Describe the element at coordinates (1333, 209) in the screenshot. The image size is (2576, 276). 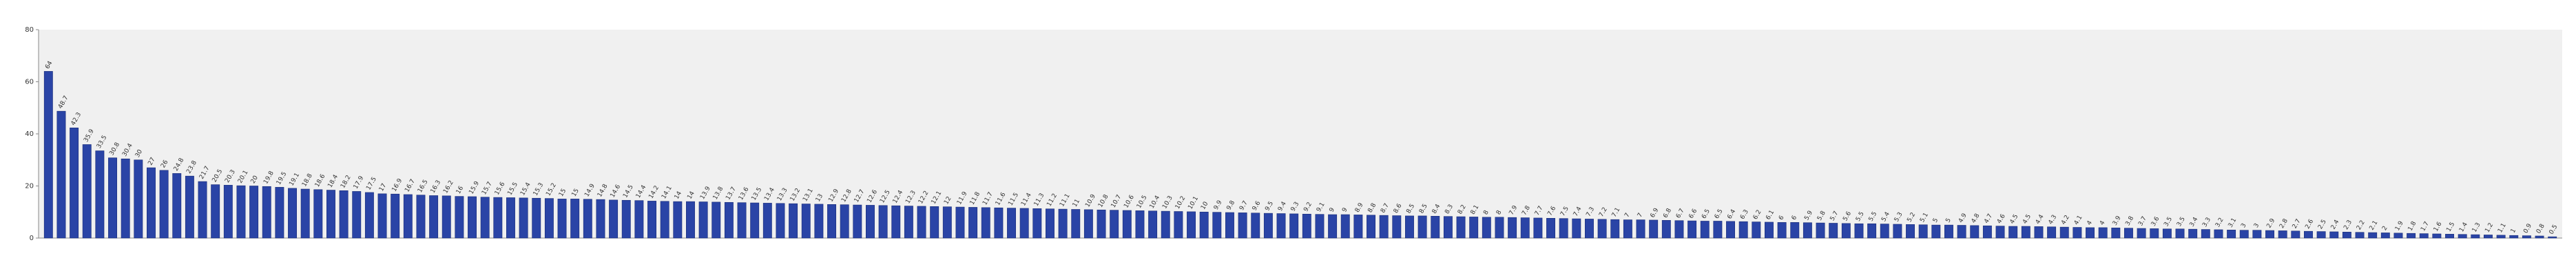
I see `value-label: 9` at that location.